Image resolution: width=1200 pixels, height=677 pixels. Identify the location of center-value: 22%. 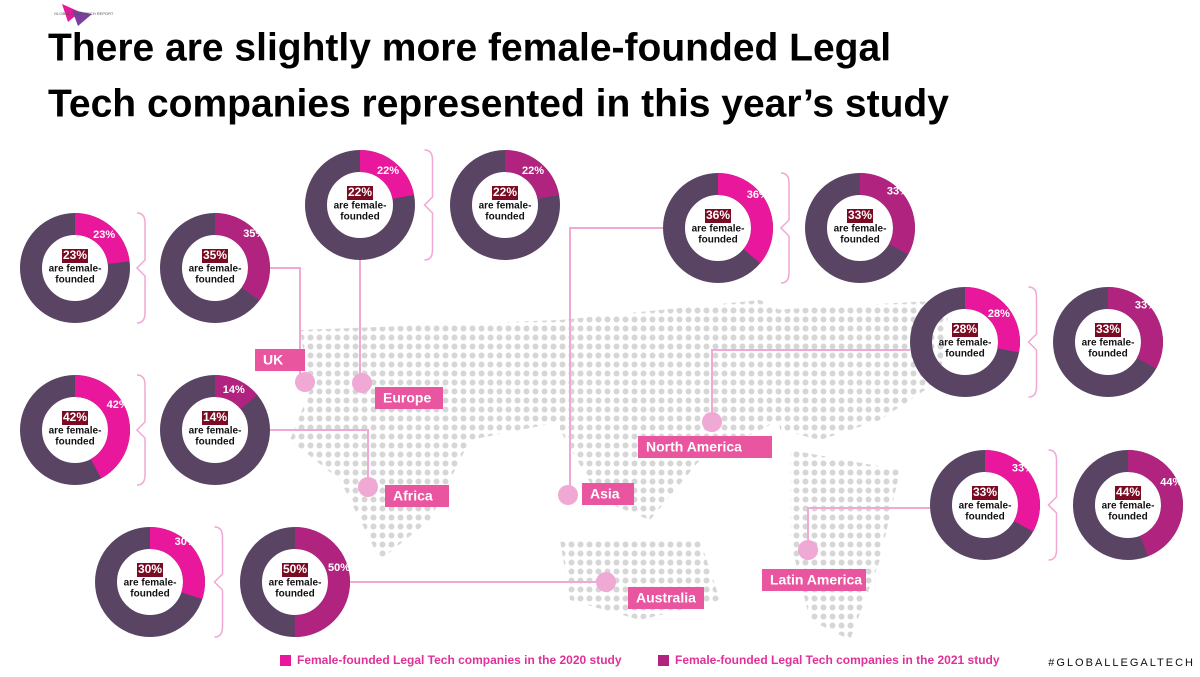
(505, 192).